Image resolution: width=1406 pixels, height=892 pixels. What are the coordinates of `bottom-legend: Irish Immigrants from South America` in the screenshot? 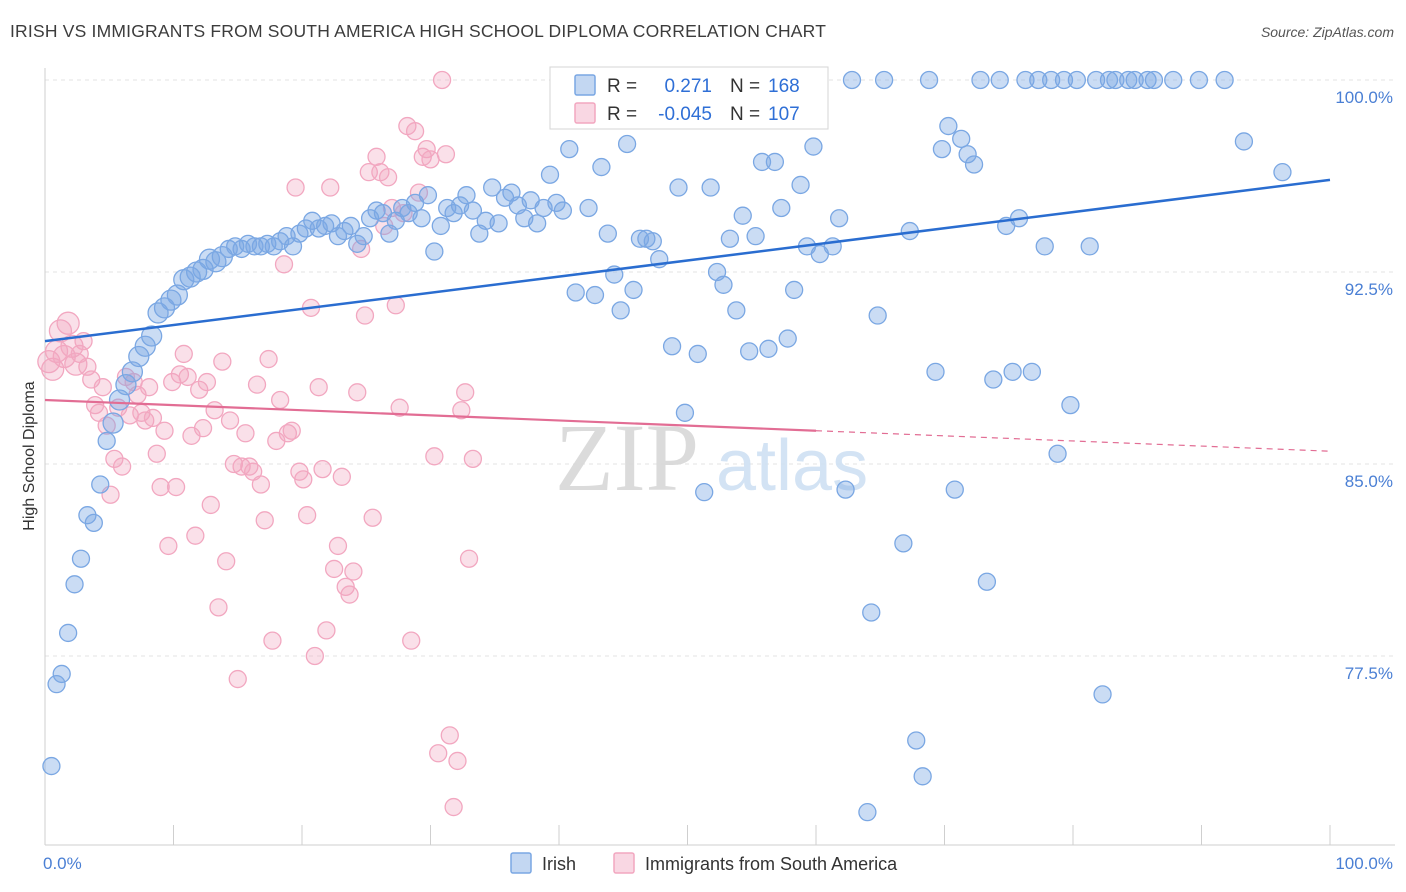 It's located at (704, 863).